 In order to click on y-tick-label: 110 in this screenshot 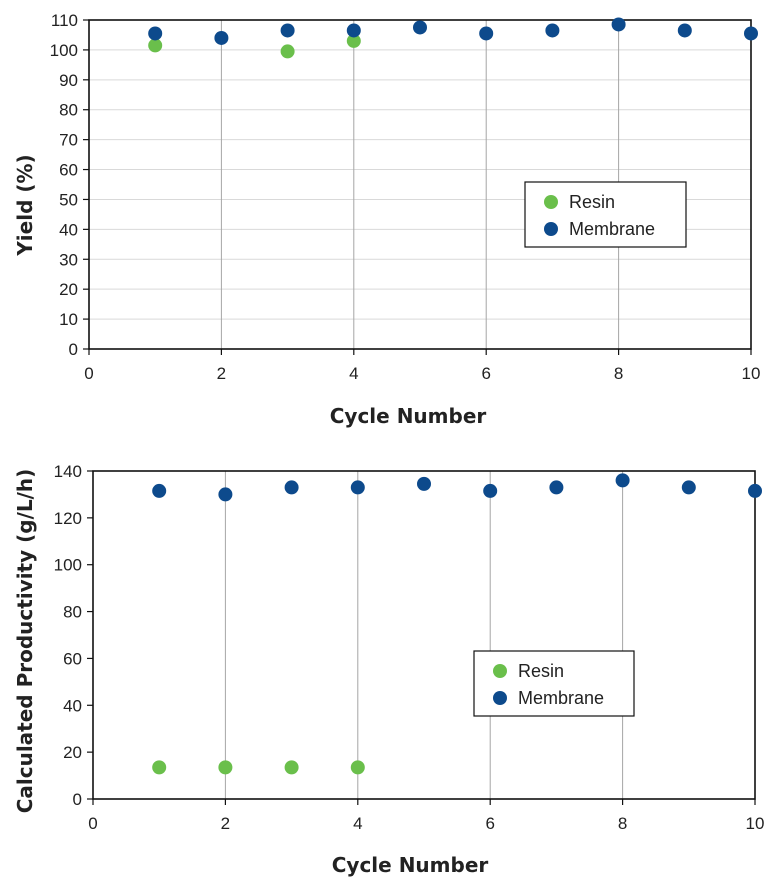, I will do `click(64, 20)`.